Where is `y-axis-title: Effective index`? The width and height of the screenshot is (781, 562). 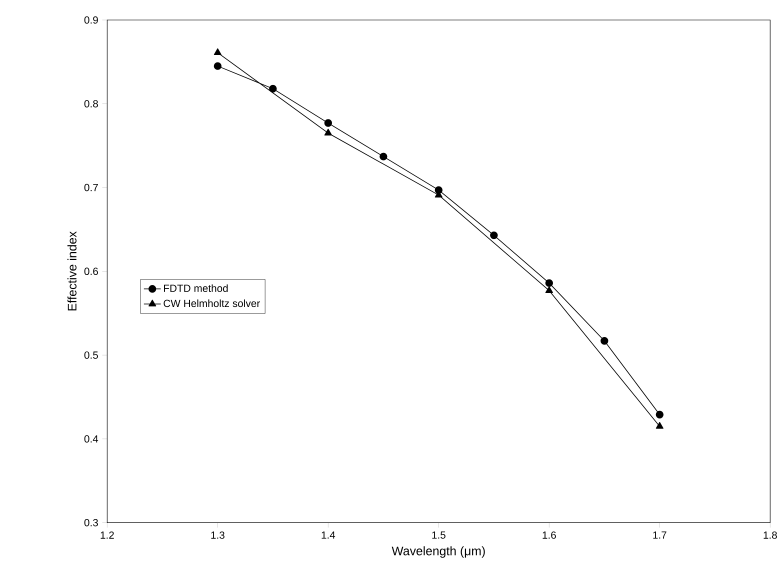 y-axis-title: Effective index is located at coordinates (72, 270).